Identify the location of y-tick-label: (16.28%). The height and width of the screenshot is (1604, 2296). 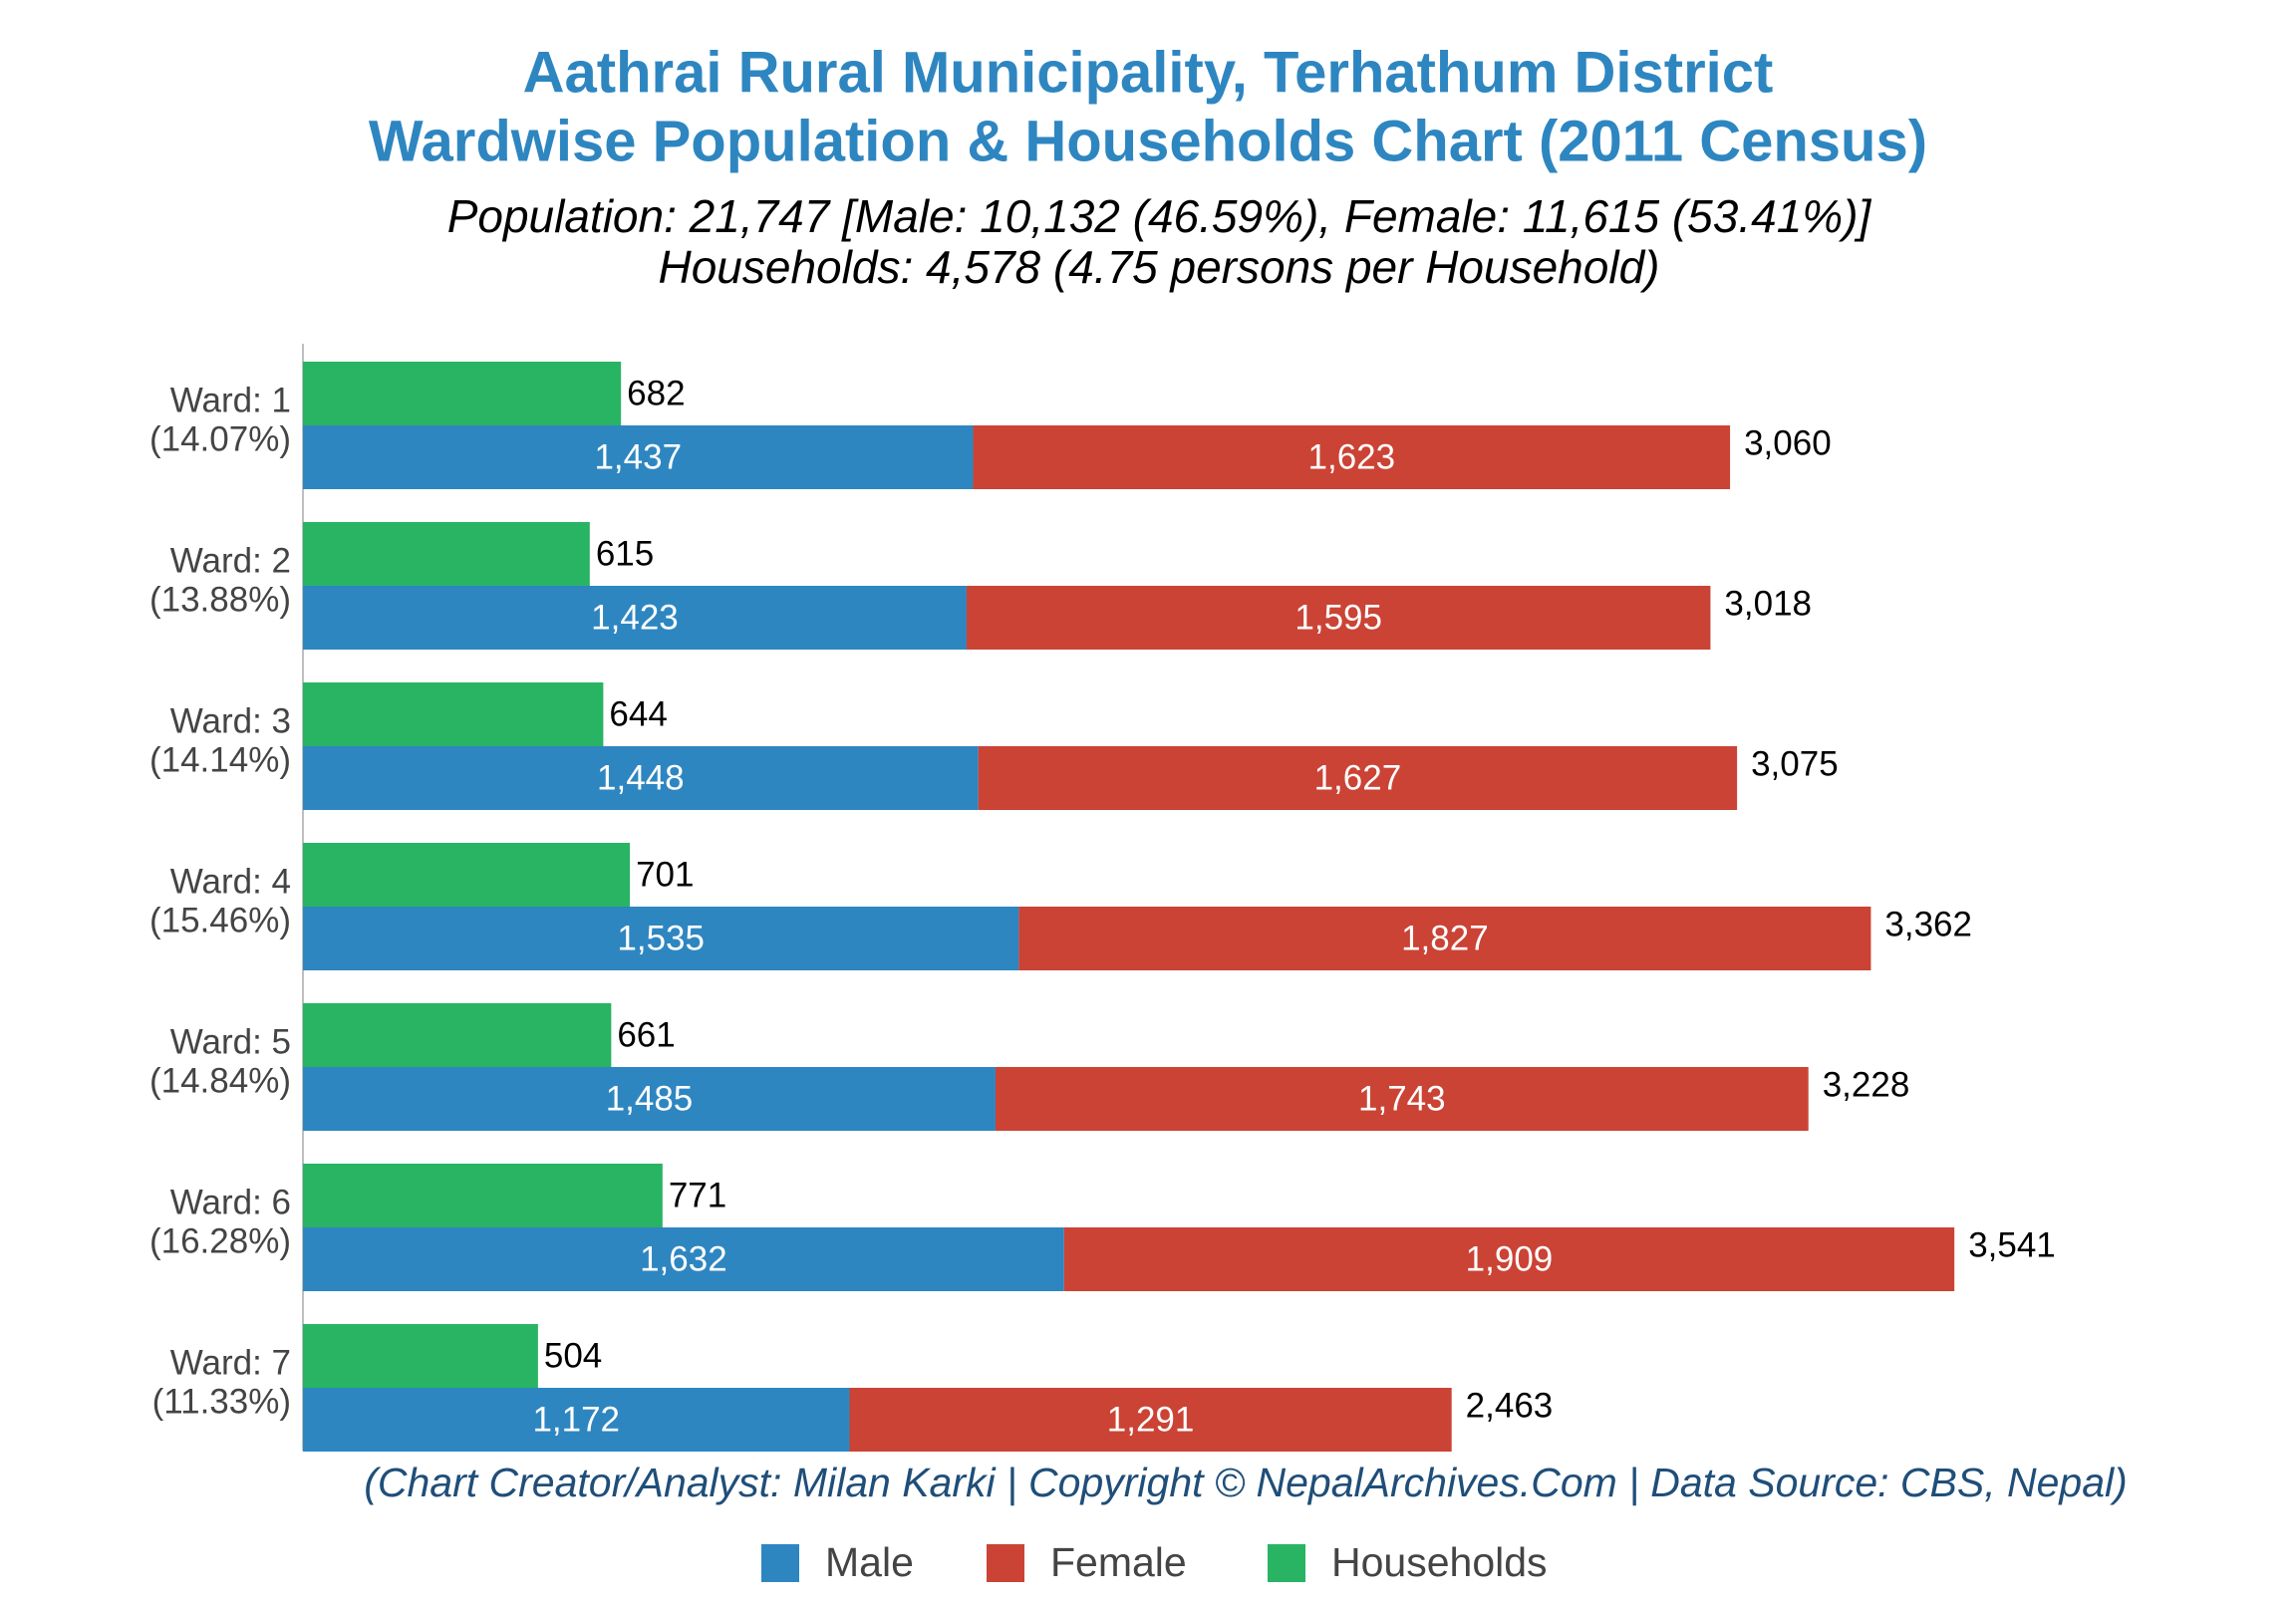
(220, 1240).